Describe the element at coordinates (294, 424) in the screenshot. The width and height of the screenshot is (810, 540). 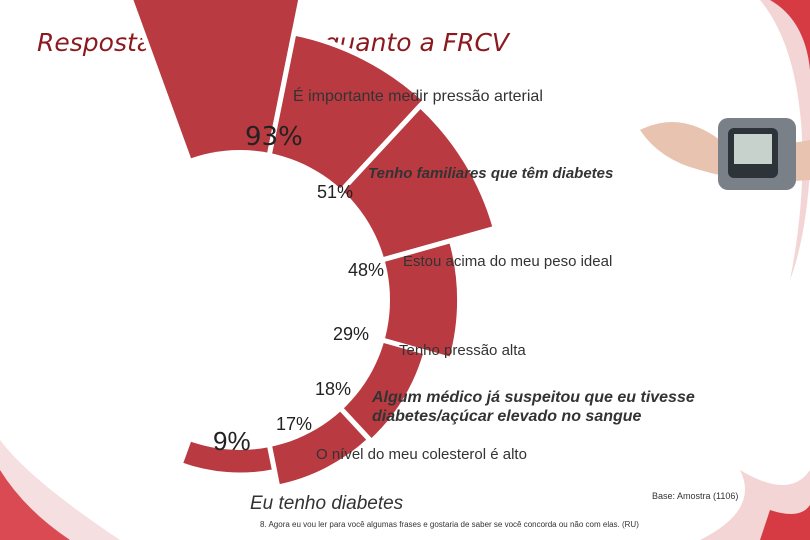
I see `bar-value-6: 17%` at that location.